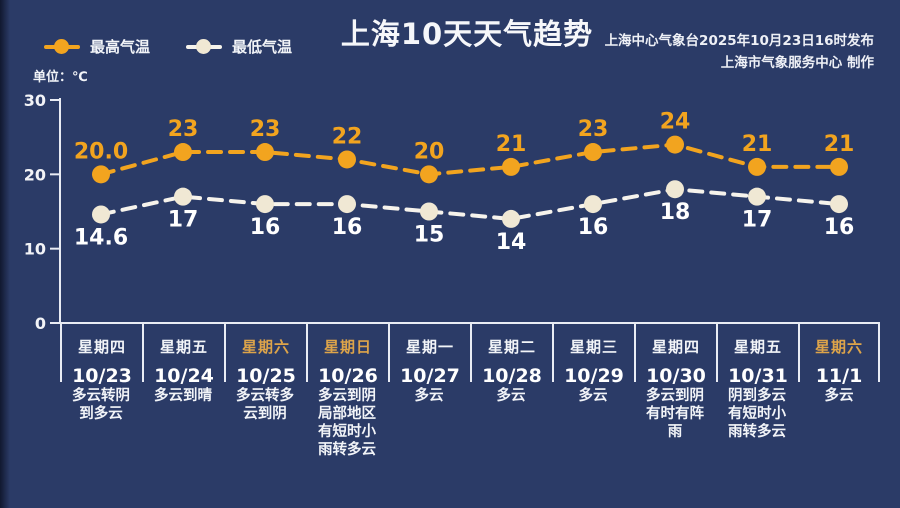 The image size is (900, 508). I want to click on svg-text: 30, so click(35, 100).